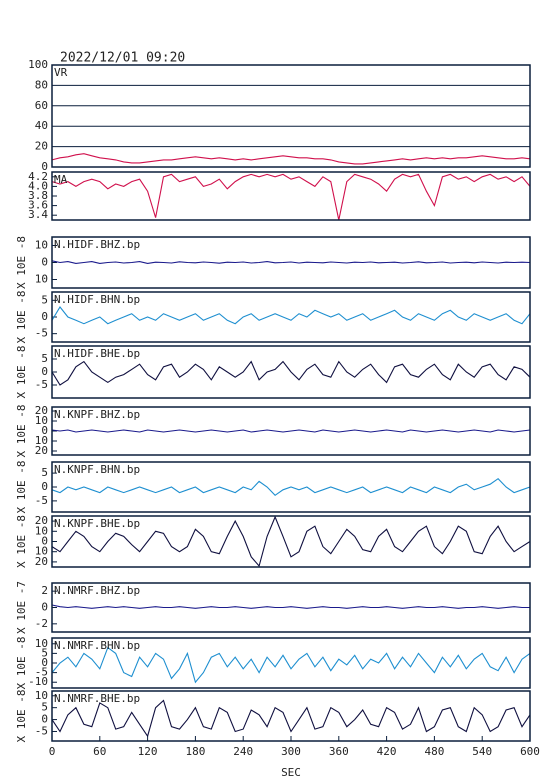 The height and width of the screenshot is (781, 554). Describe the element at coordinates (38, 214) in the screenshot. I see `y-tick-label: 3.4` at that location.